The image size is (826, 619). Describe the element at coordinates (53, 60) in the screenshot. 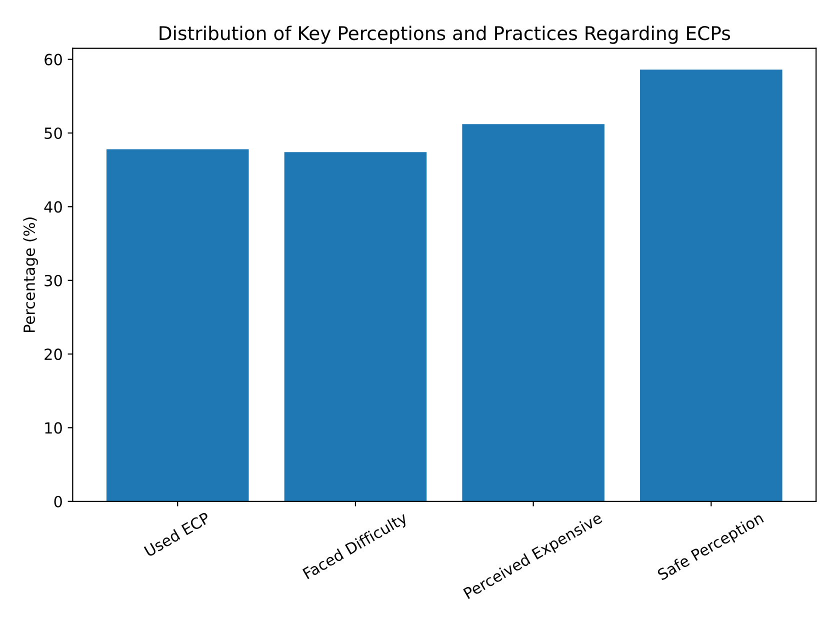

I see `y-tick-label: 60` at that location.